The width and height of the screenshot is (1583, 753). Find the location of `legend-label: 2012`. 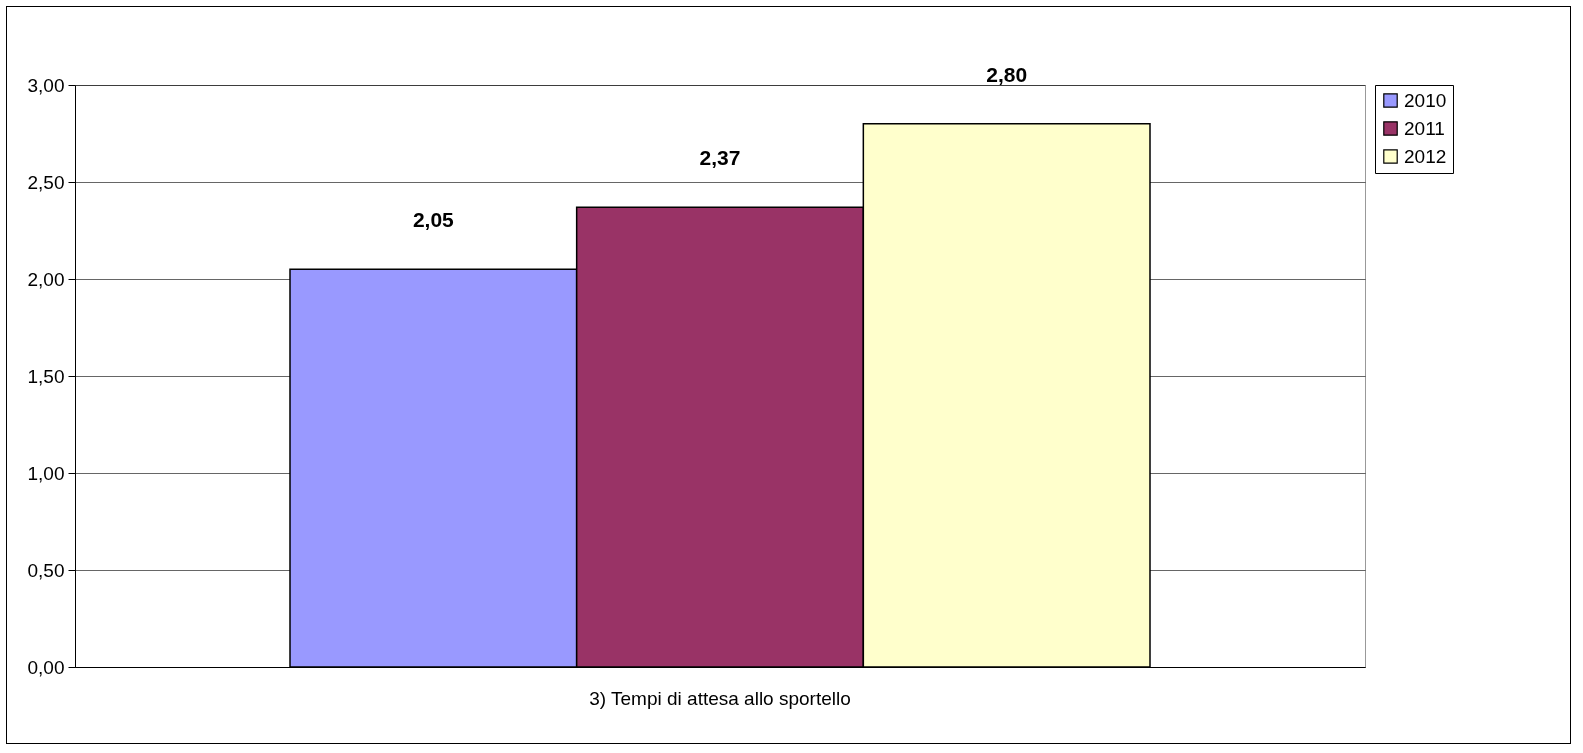

legend-label: 2012 is located at coordinates (1425, 156).